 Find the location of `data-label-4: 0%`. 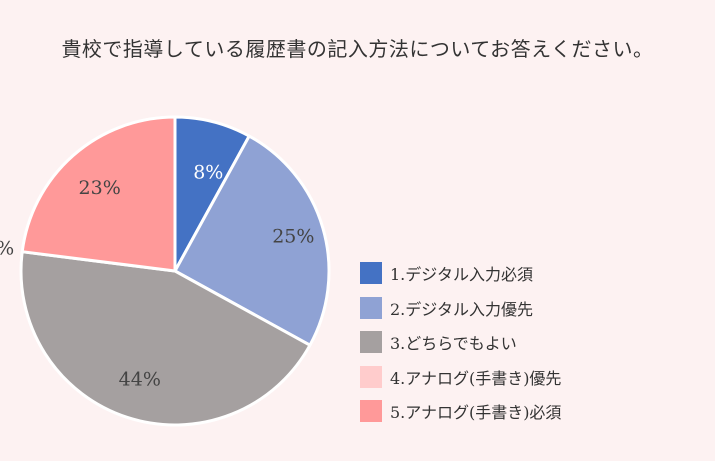

data-label-4: 0% is located at coordinates (7, 249).